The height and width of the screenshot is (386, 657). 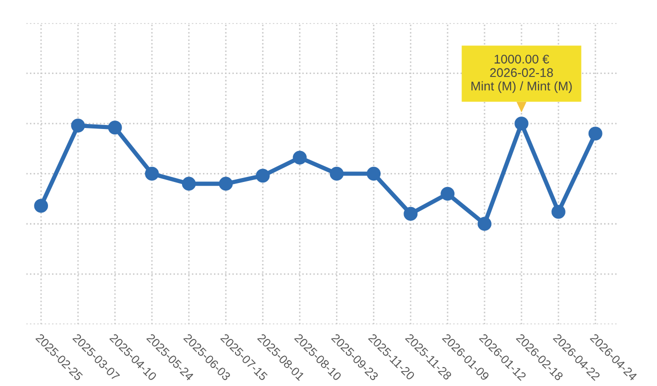 What do you see at coordinates (521, 73) in the screenshot?
I see `annotation: 1000.00 € 2026-02-18 Mint (M) / Mint (M)` at bounding box center [521, 73].